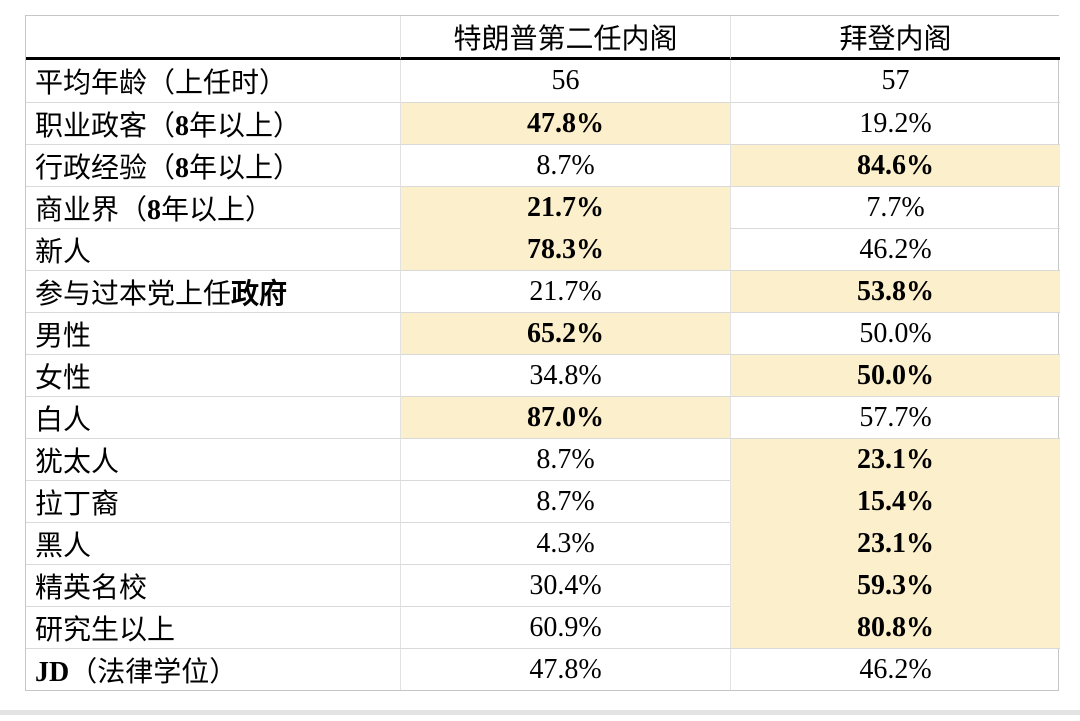  What do you see at coordinates (213, 459) in the screenshot?
I see `row-label: 犹太人` at bounding box center [213, 459].